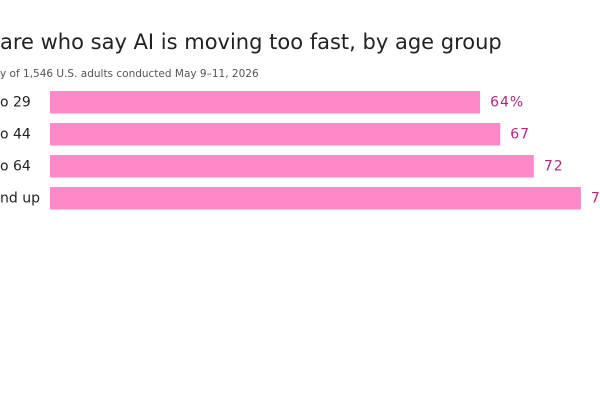  I want to click on category-label: o 44, so click(15, 134).